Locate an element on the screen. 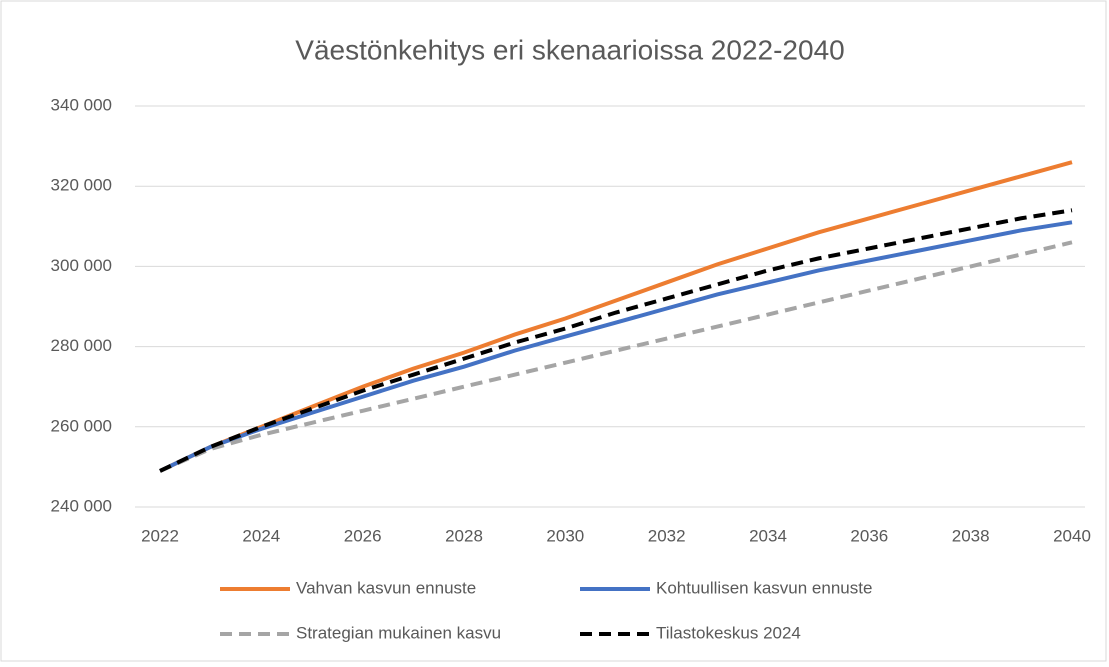  legend-label: Tilastokeskus 2024 is located at coordinates (728, 632).